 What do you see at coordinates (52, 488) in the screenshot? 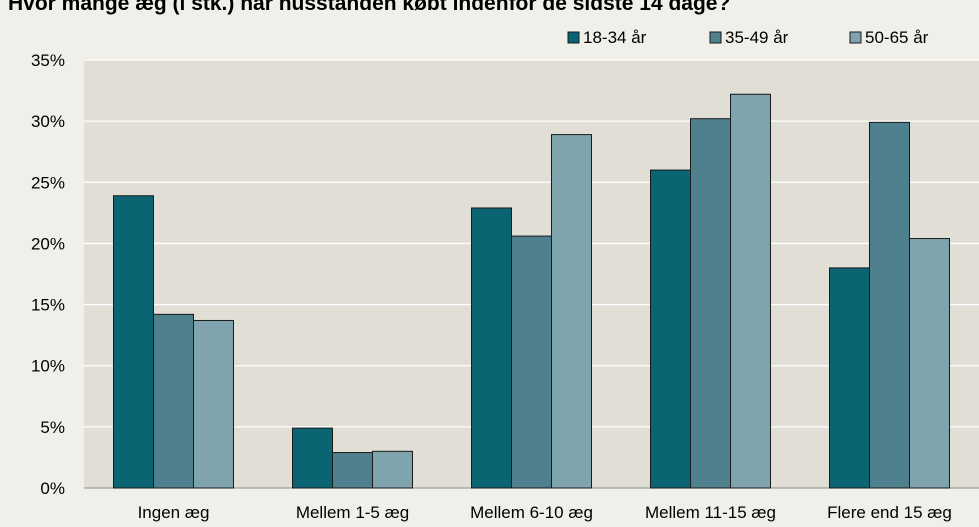
I see `y-tick-label: 0%` at bounding box center [52, 488].